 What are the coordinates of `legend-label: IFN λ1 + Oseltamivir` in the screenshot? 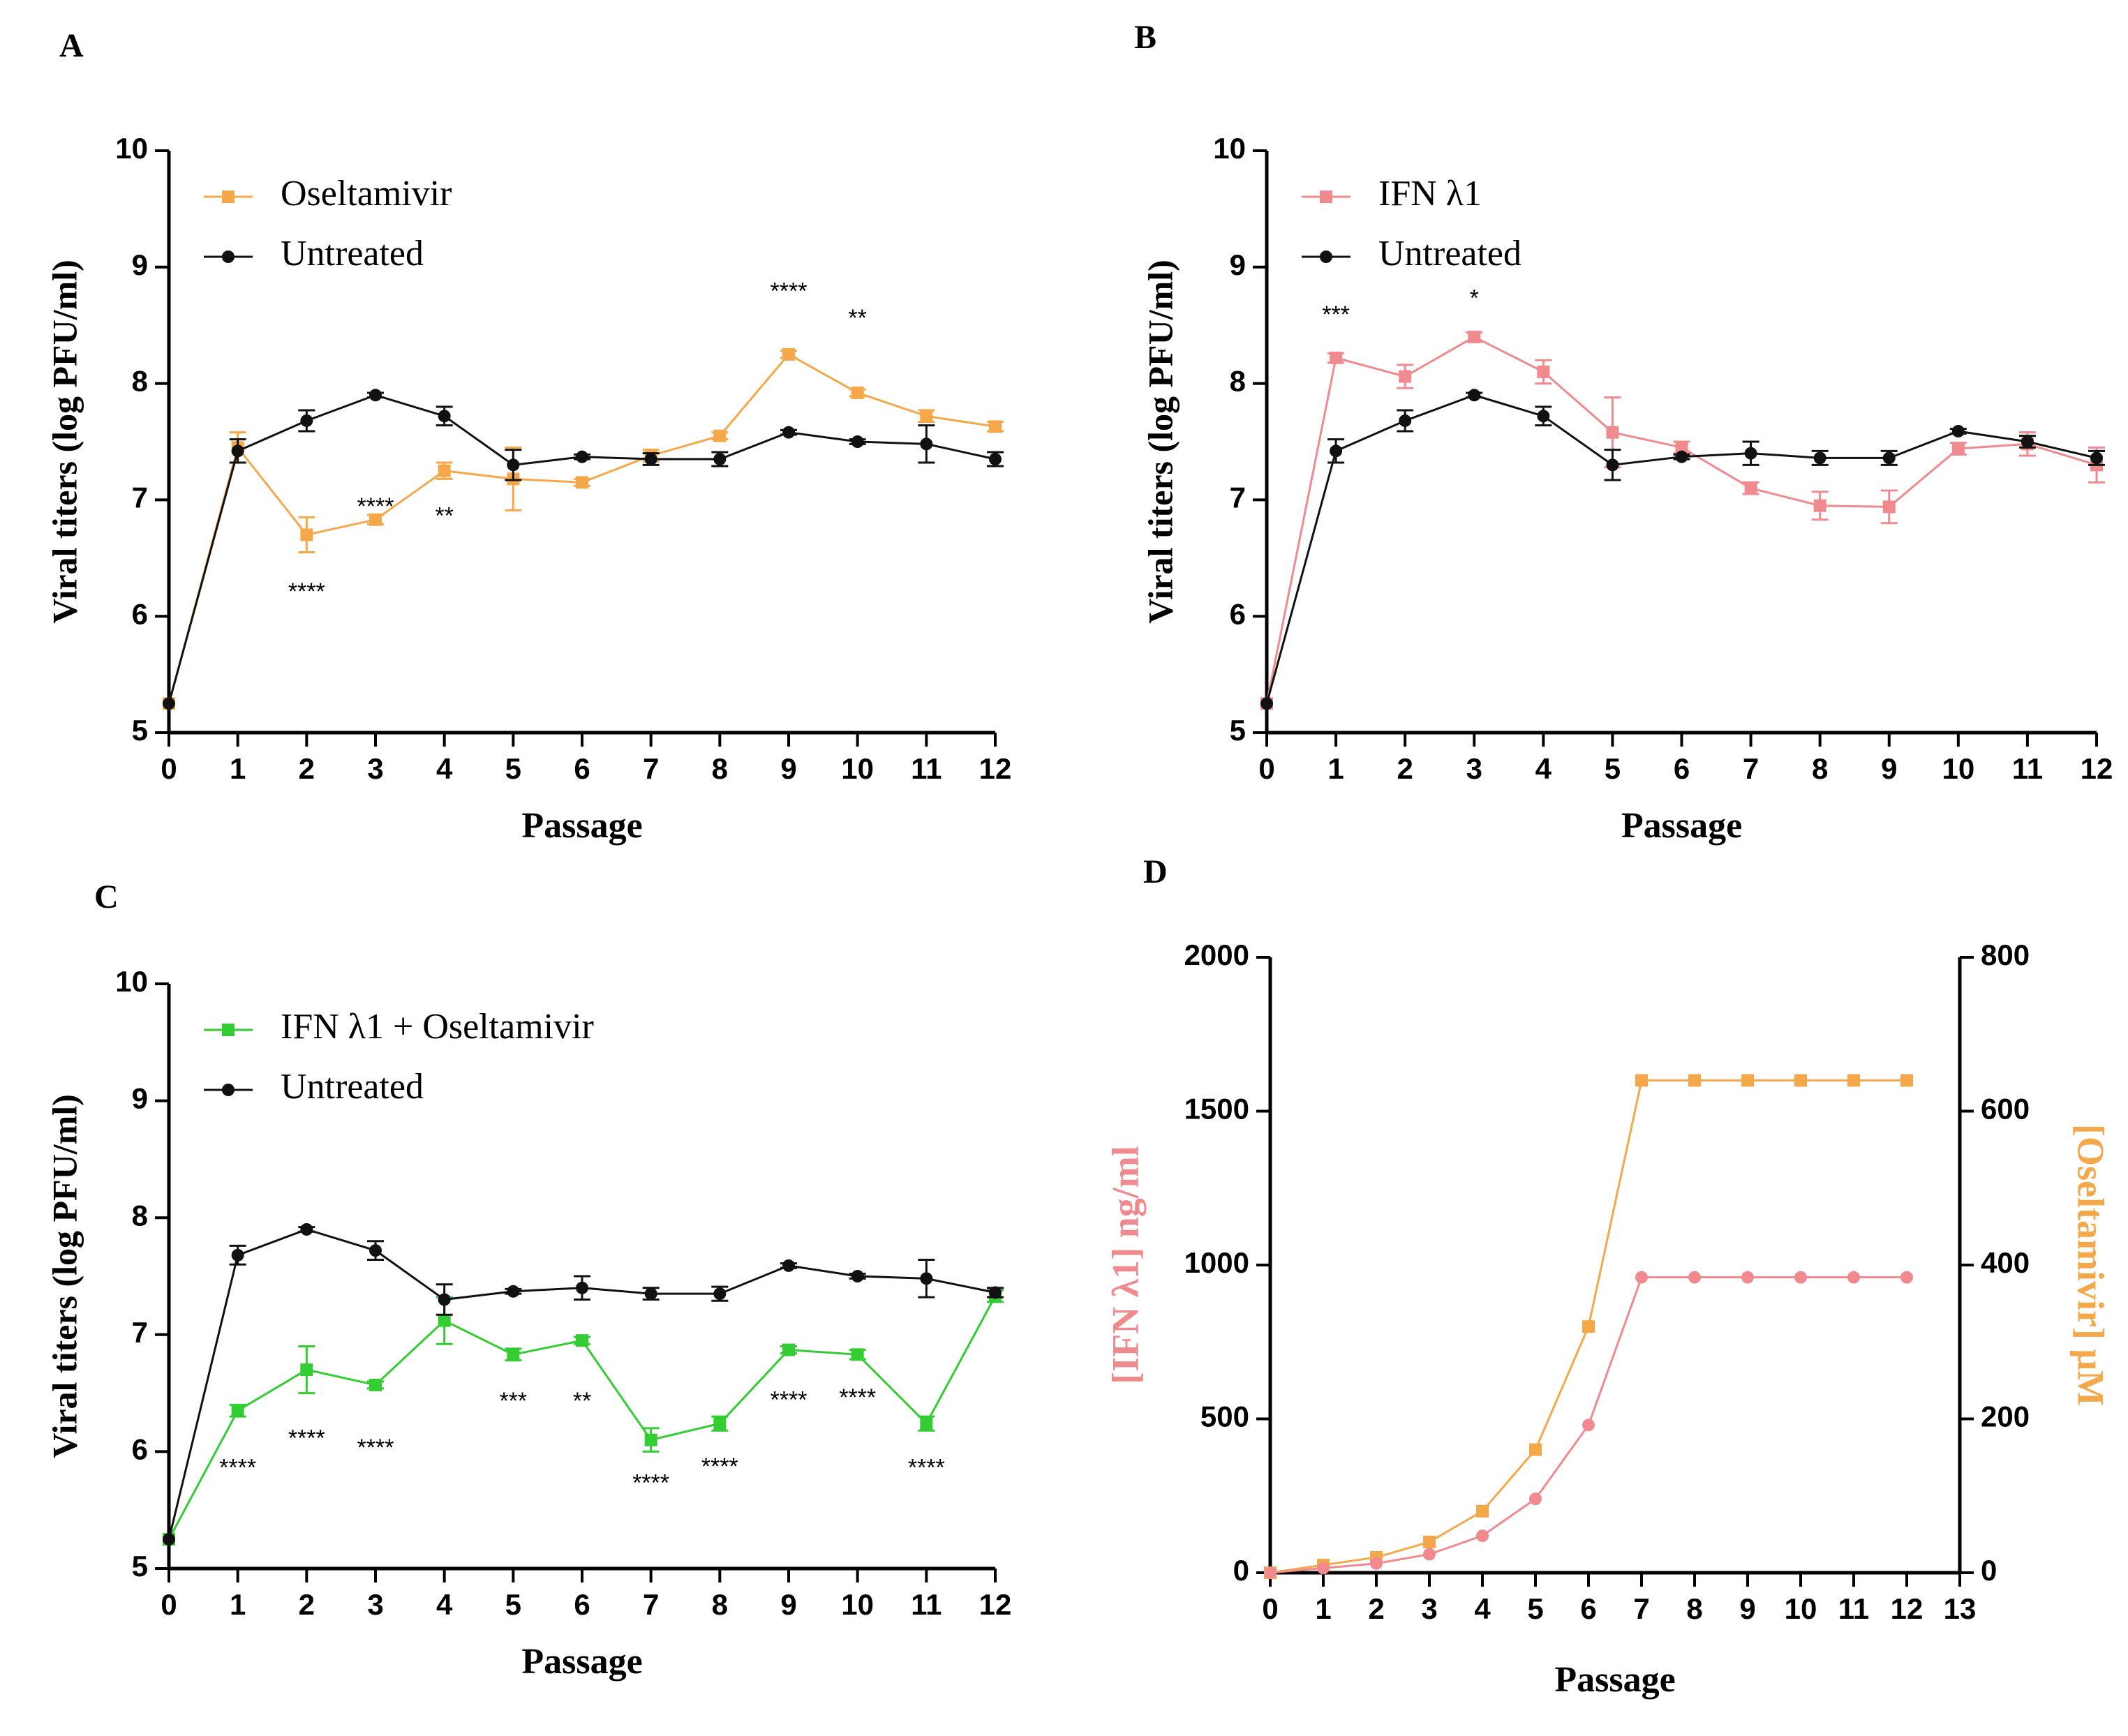 It's located at (437, 1027).